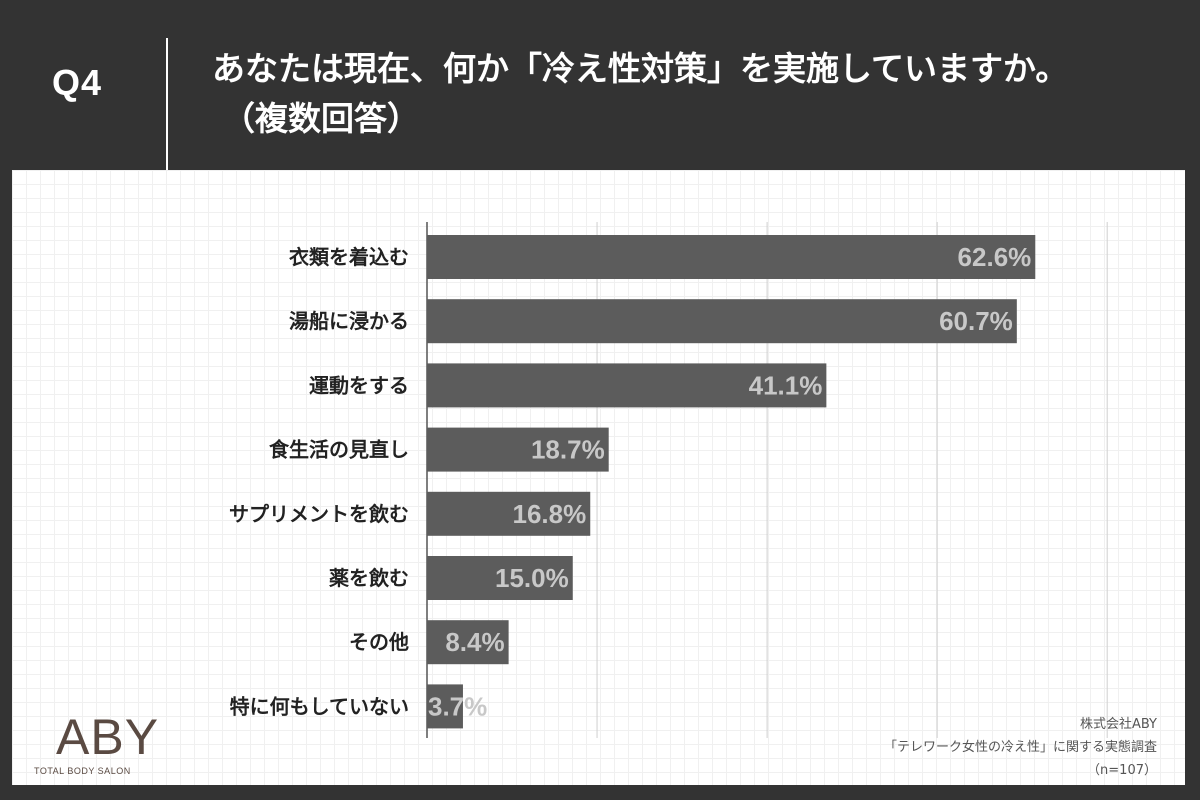 This screenshot has width=1200, height=800. What do you see at coordinates (339, 450) in the screenshot?
I see `category-label-4: 食生活の見直し` at bounding box center [339, 450].